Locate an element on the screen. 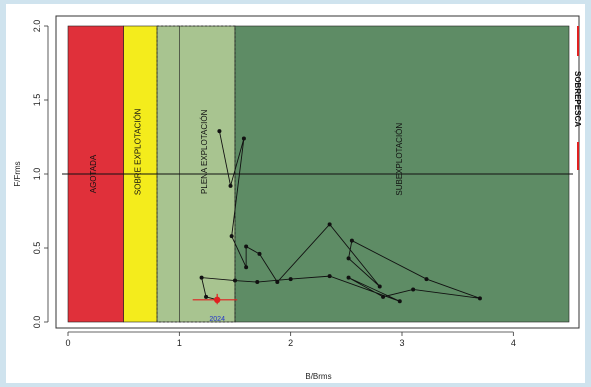 The image size is (591, 387). current-point-layer: 2024 is located at coordinates (215, 308).